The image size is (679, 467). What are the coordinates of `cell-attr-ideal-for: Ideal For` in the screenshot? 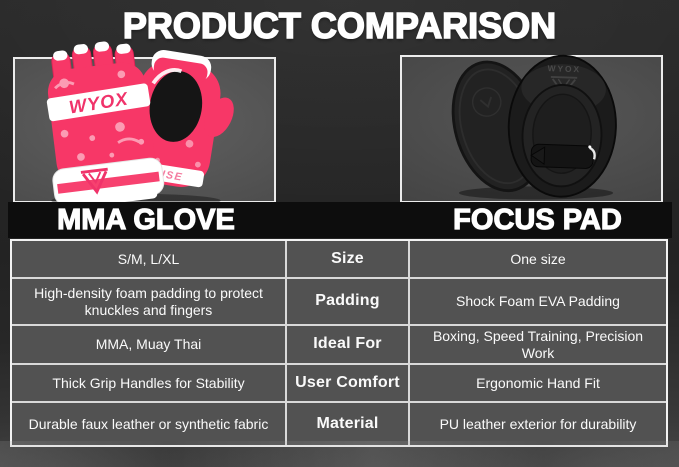 It's located at (347, 344).